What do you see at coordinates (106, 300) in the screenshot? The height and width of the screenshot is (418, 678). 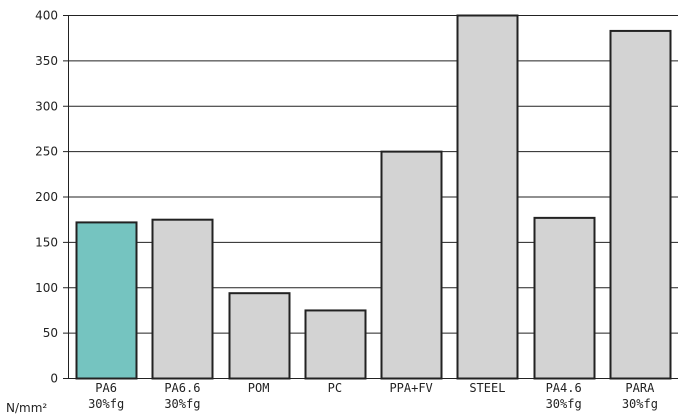 I see `bar-pa6` at bounding box center [106, 300].